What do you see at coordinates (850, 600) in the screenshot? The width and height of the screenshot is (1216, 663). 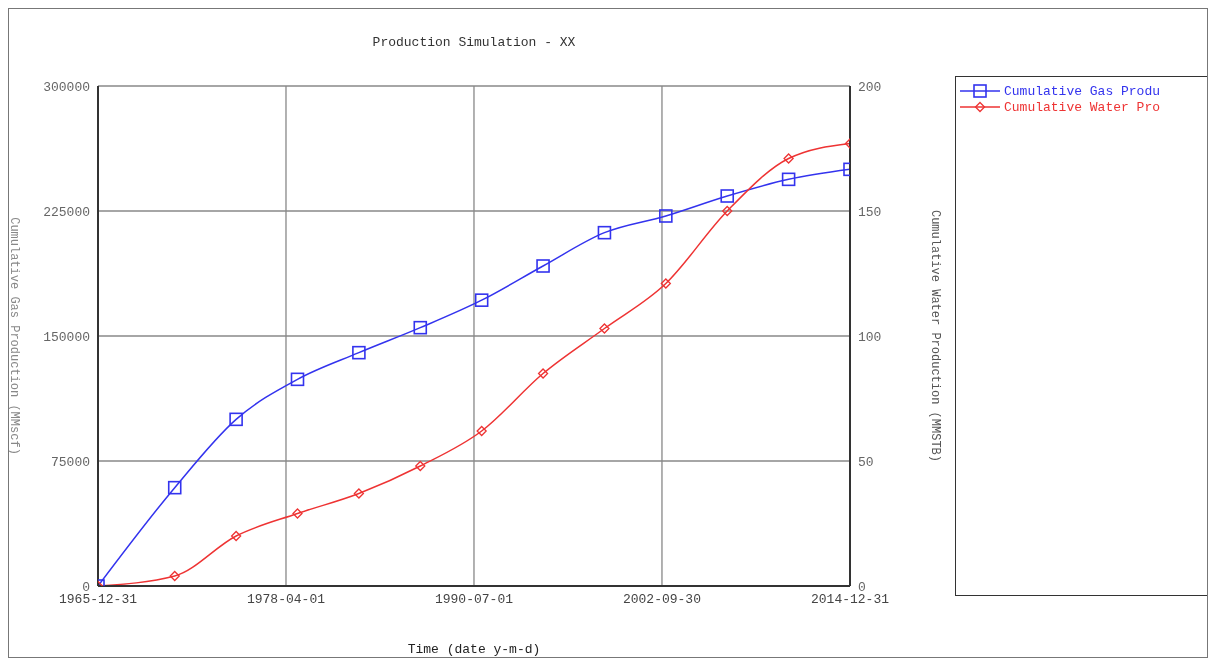 I see `x-tick-label: 2014-12-31` at bounding box center [850, 600].